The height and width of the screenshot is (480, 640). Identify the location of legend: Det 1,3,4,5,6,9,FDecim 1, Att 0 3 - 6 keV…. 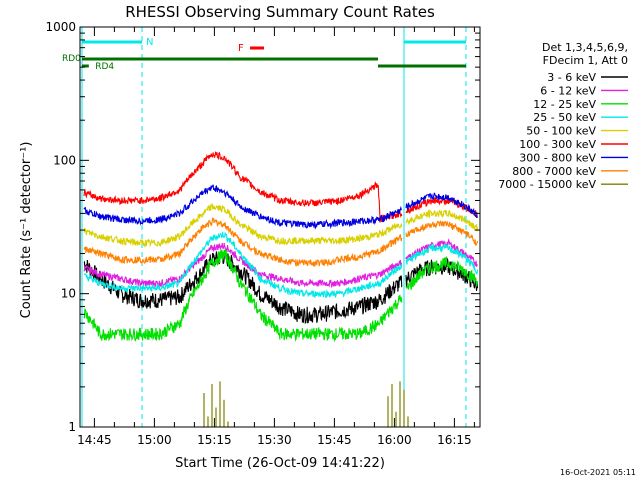
(563, 116).